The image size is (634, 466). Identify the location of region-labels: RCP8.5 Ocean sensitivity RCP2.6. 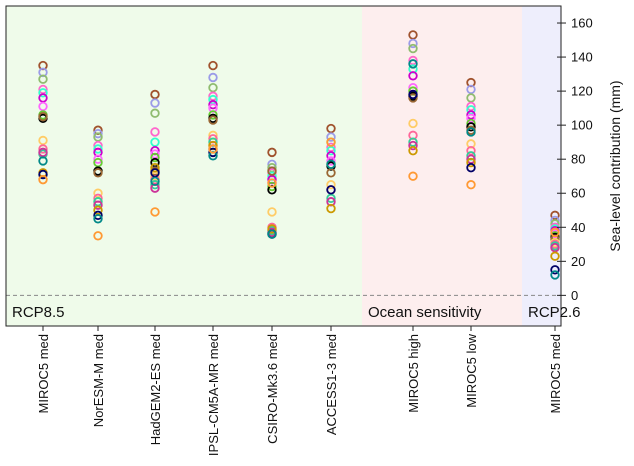
(296, 312).